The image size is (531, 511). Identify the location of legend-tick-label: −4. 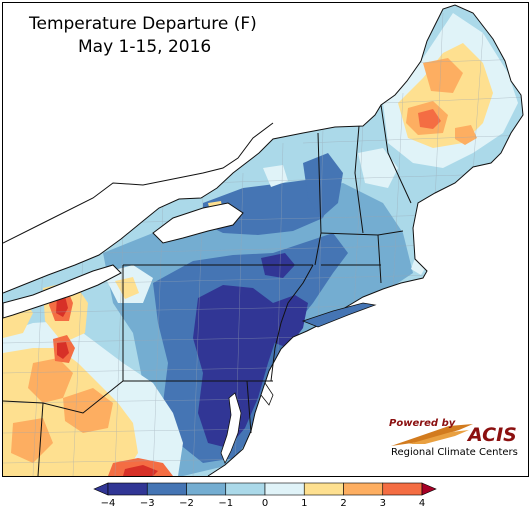
(108, 503).